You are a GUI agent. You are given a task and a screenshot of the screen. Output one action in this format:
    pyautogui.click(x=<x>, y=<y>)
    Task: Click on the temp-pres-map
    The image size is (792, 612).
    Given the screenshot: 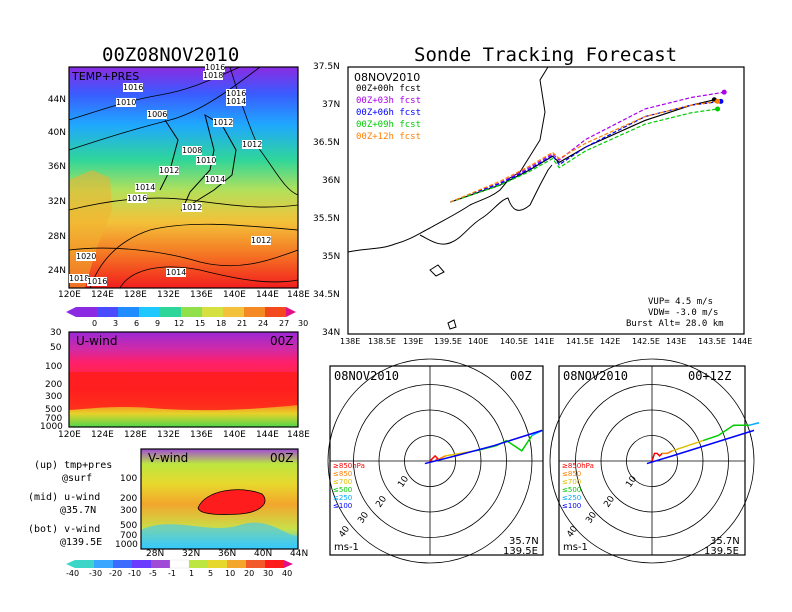 What is the action you would take?
    pyautogui.click(x=183, y=177)
    